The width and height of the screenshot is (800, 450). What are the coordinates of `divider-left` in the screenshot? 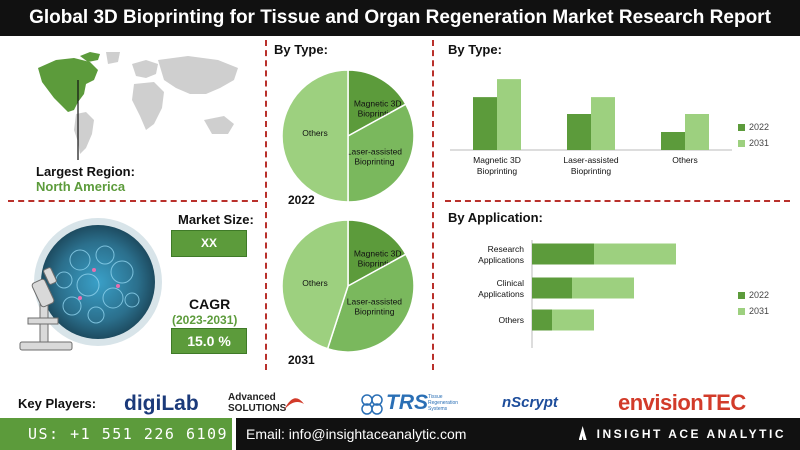 It's located at (266, 205).